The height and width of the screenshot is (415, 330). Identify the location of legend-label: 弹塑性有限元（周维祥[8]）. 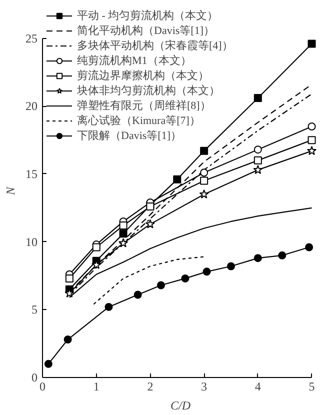
(144, 105).